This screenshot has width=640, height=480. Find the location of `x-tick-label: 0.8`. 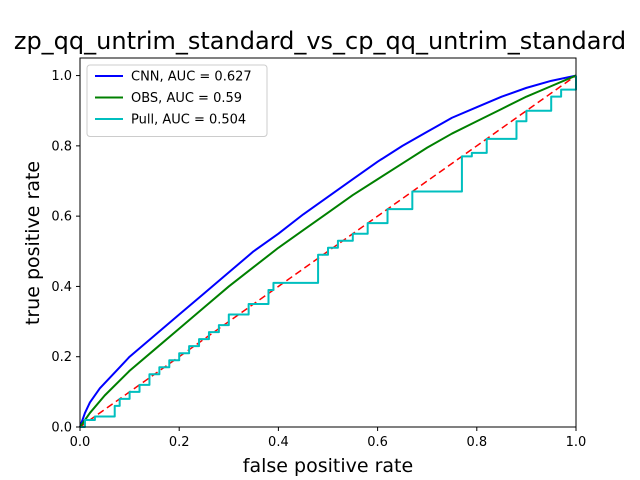

x-tick-label: 0.8 is located at coordinates (476, 442).